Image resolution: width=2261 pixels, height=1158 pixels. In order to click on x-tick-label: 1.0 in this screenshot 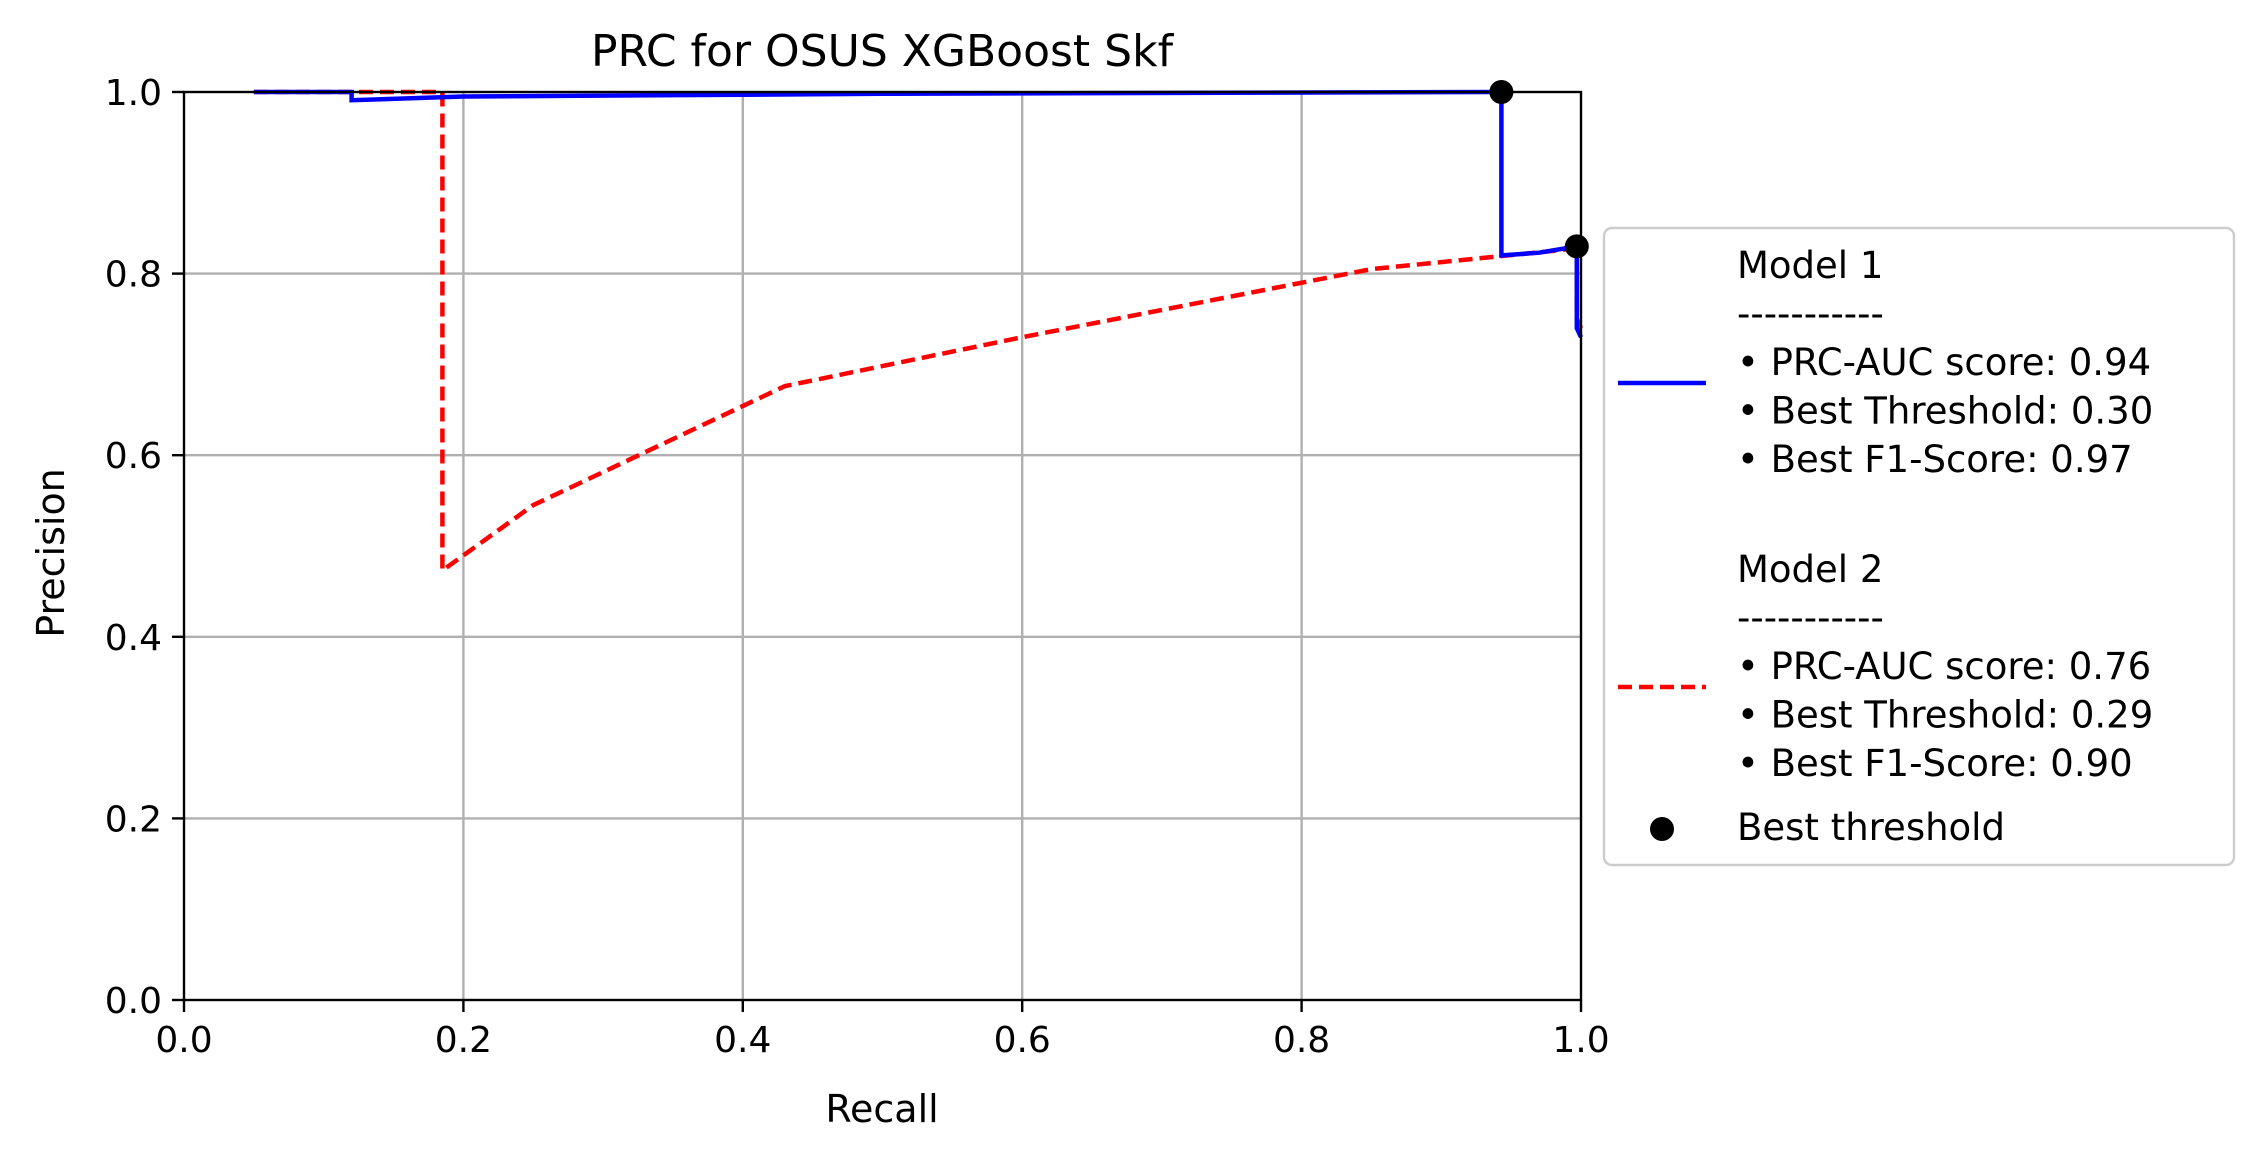, I will do `click(1580, 1040)`.